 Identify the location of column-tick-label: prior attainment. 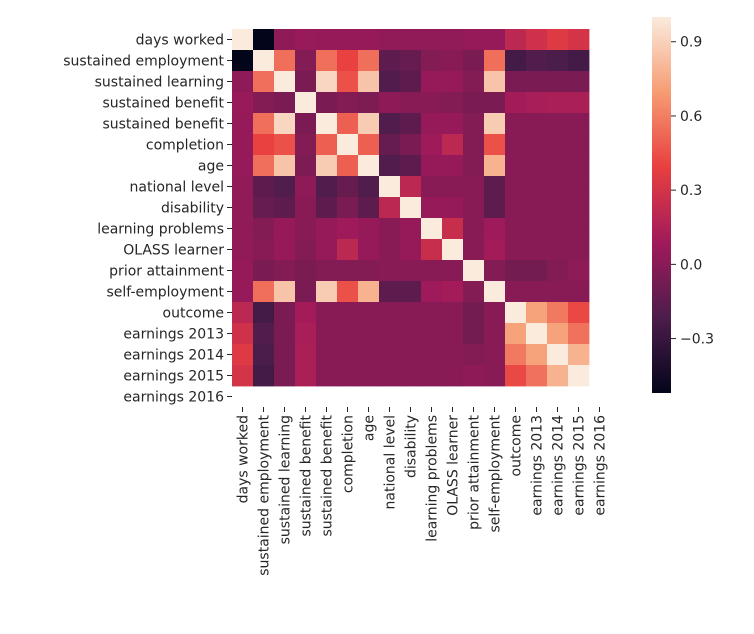
(475, 472).